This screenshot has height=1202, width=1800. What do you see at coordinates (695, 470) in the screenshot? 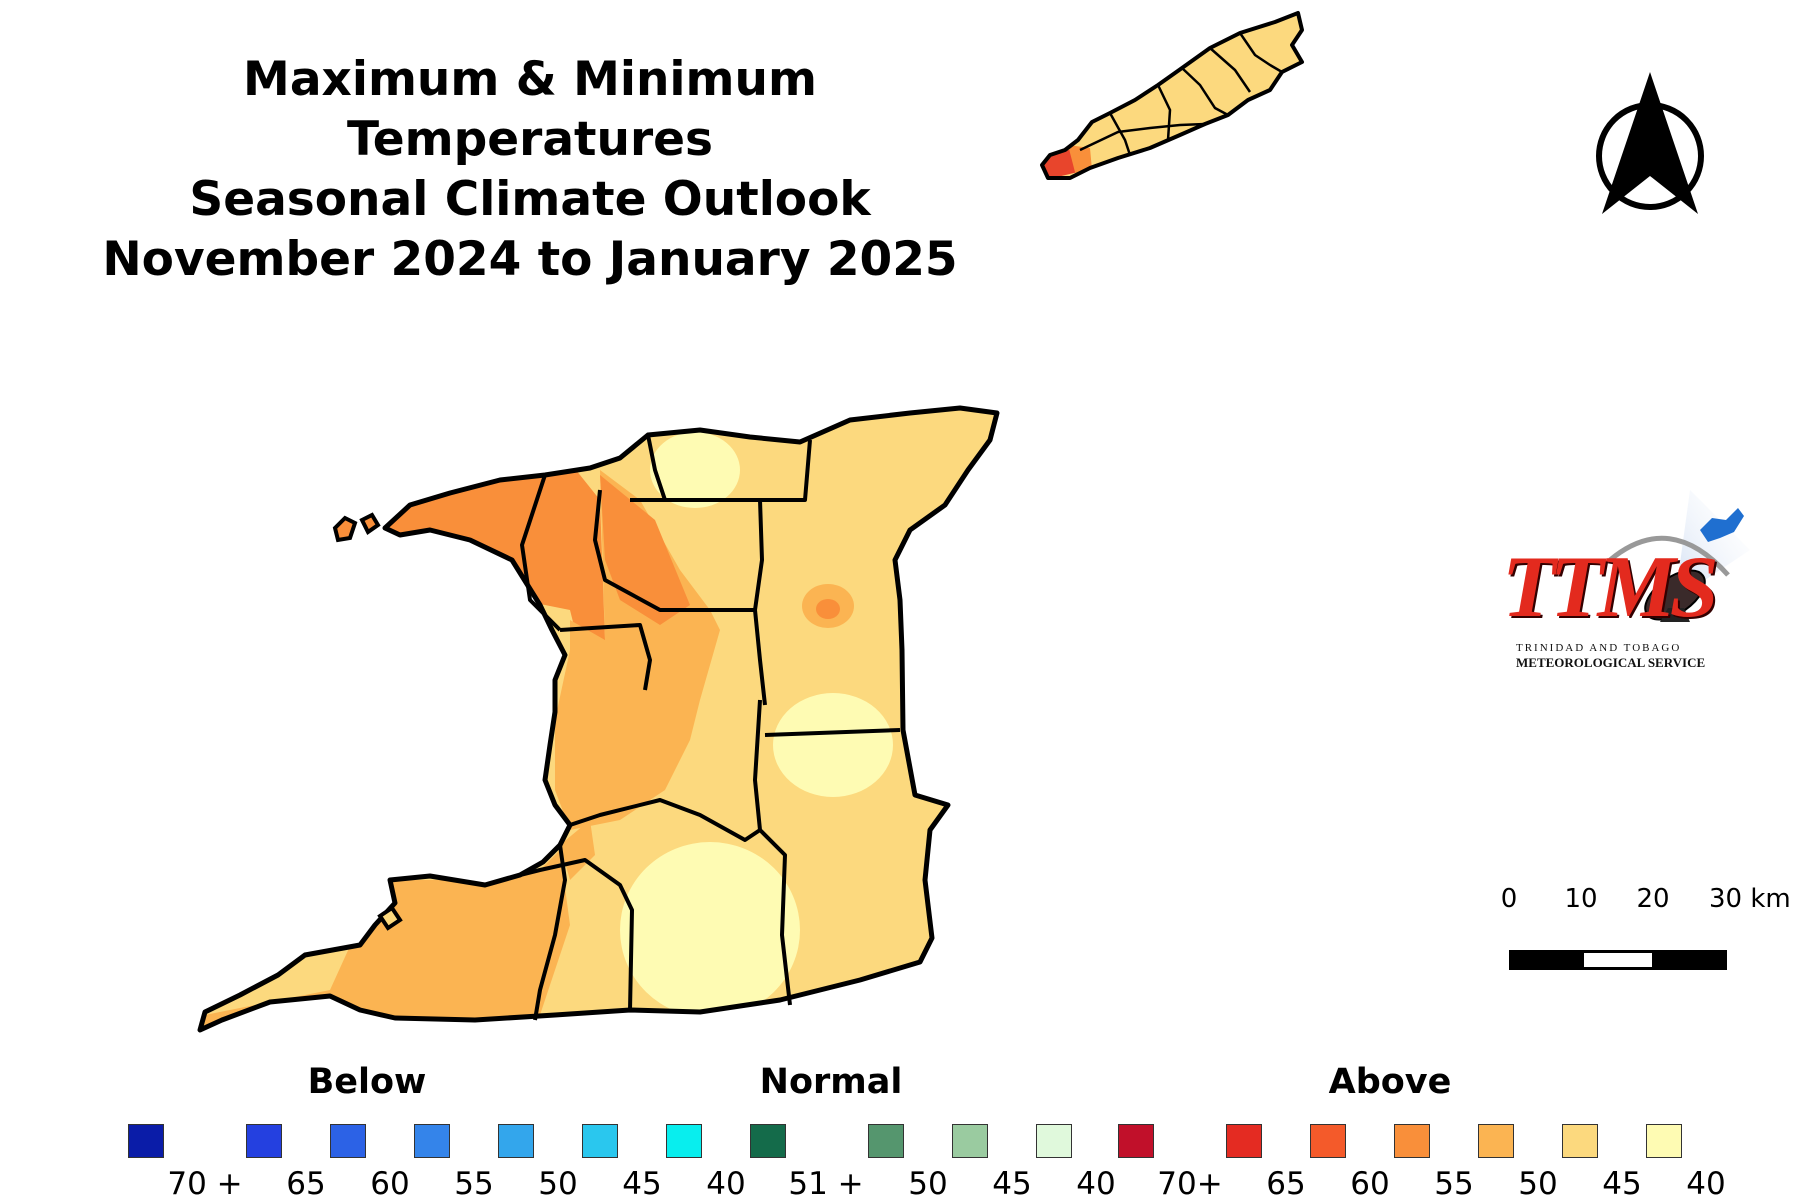
I see `zone-above-40-north` at bounding box center [695, 470].